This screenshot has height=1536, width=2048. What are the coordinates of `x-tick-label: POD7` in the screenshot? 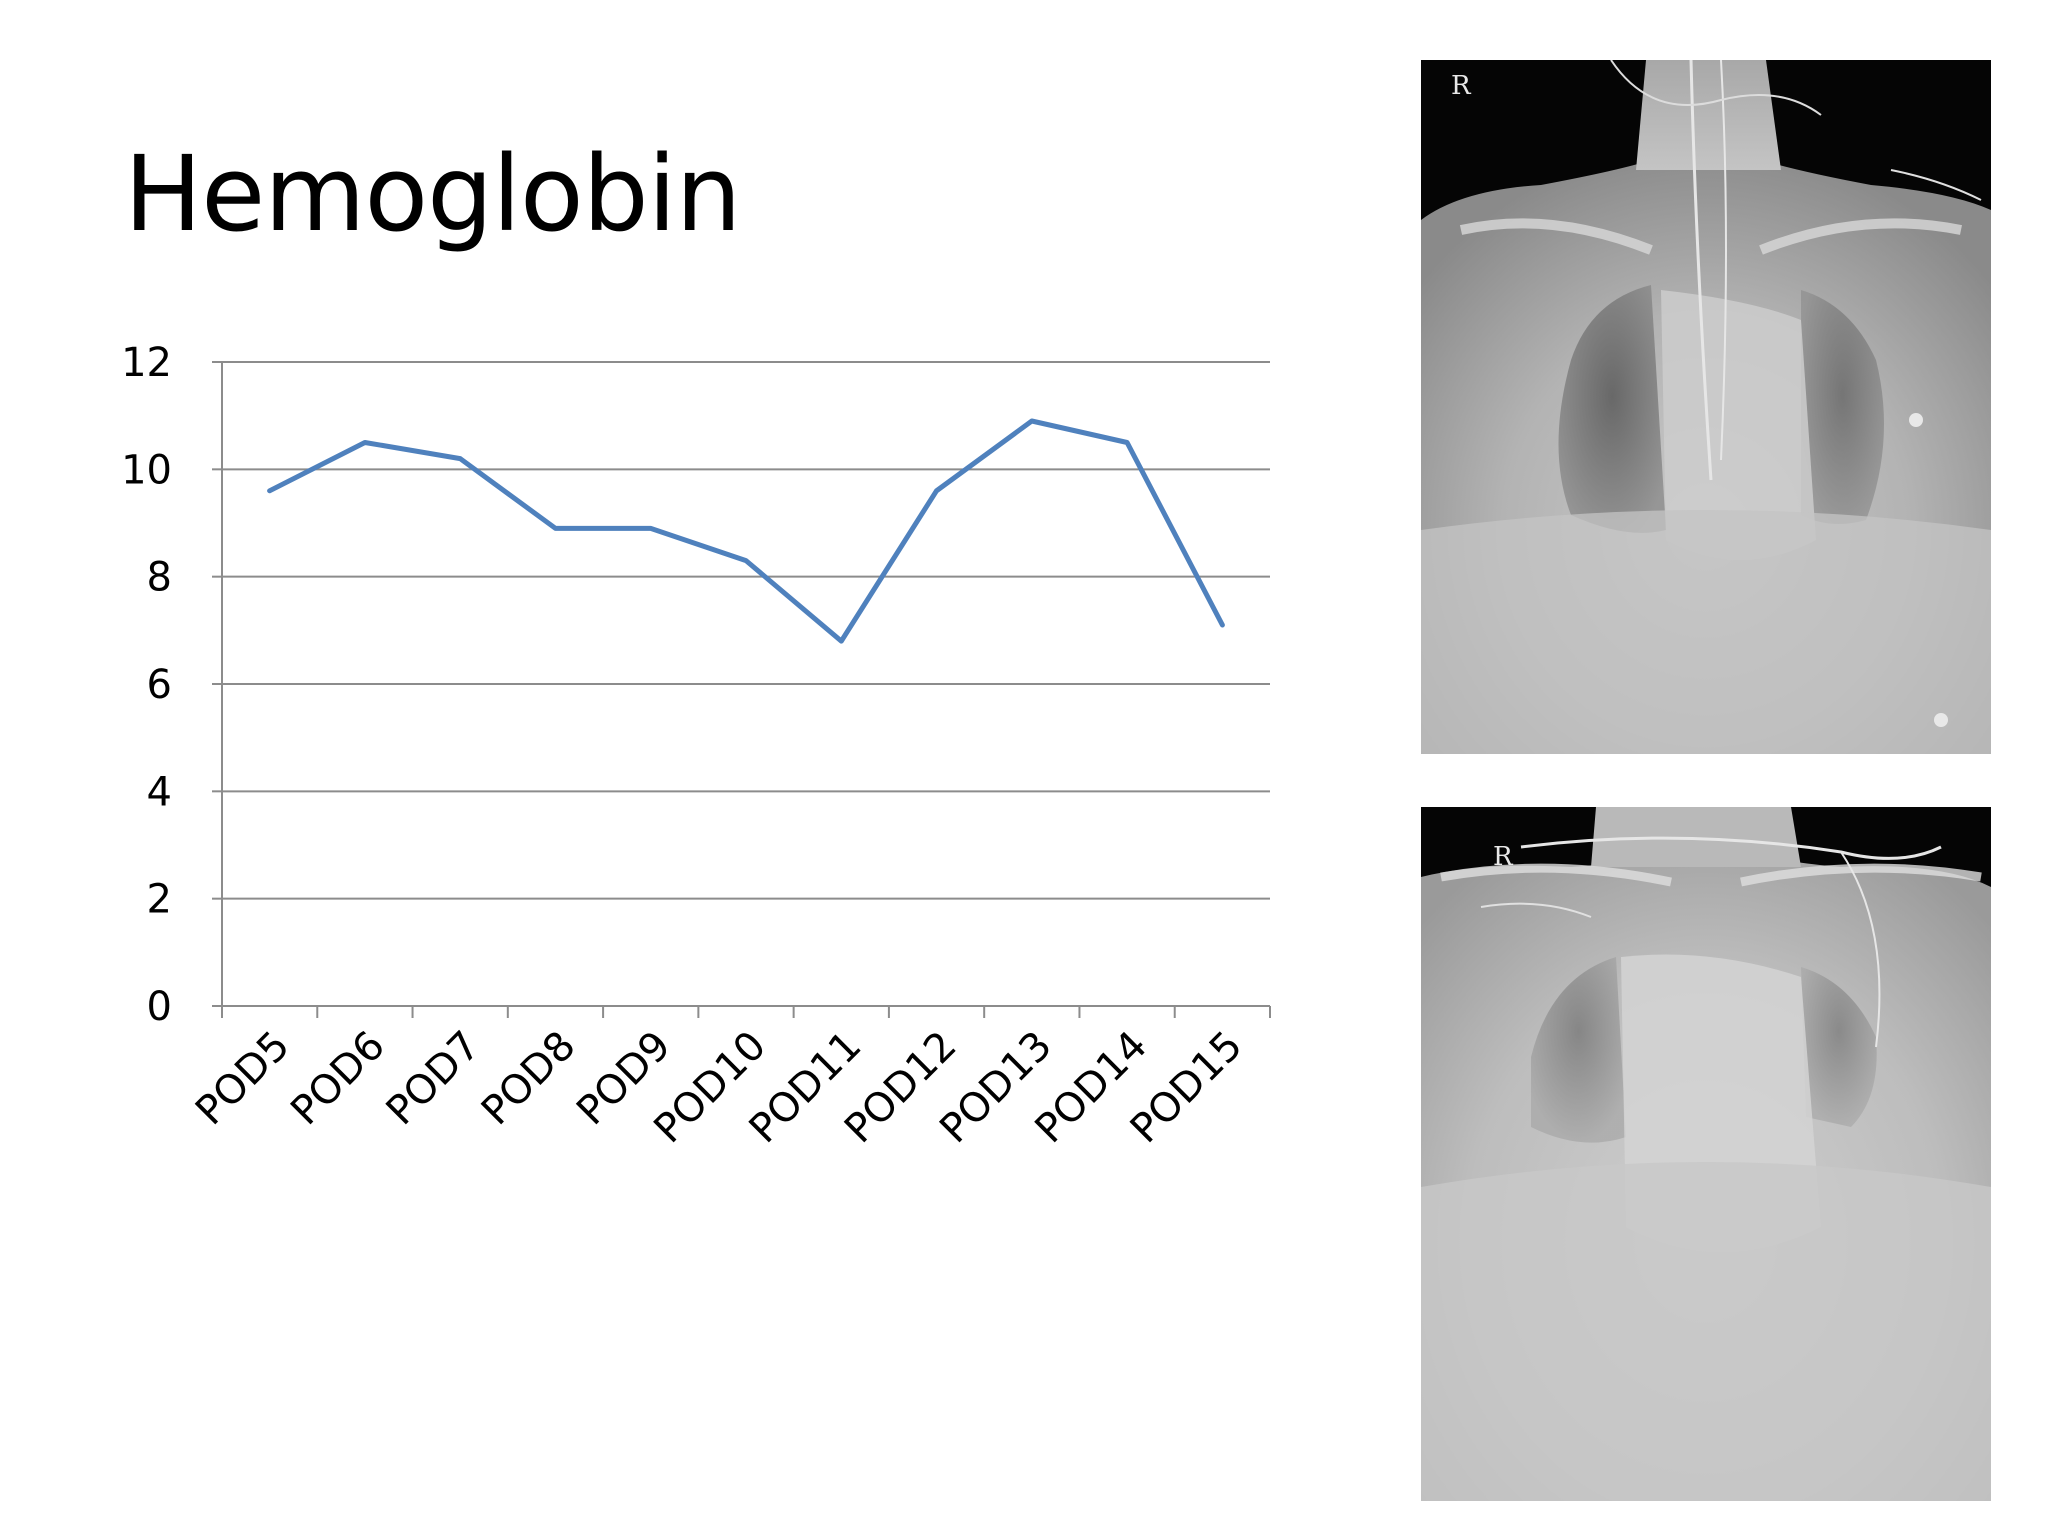 It's located at (434, 1079).